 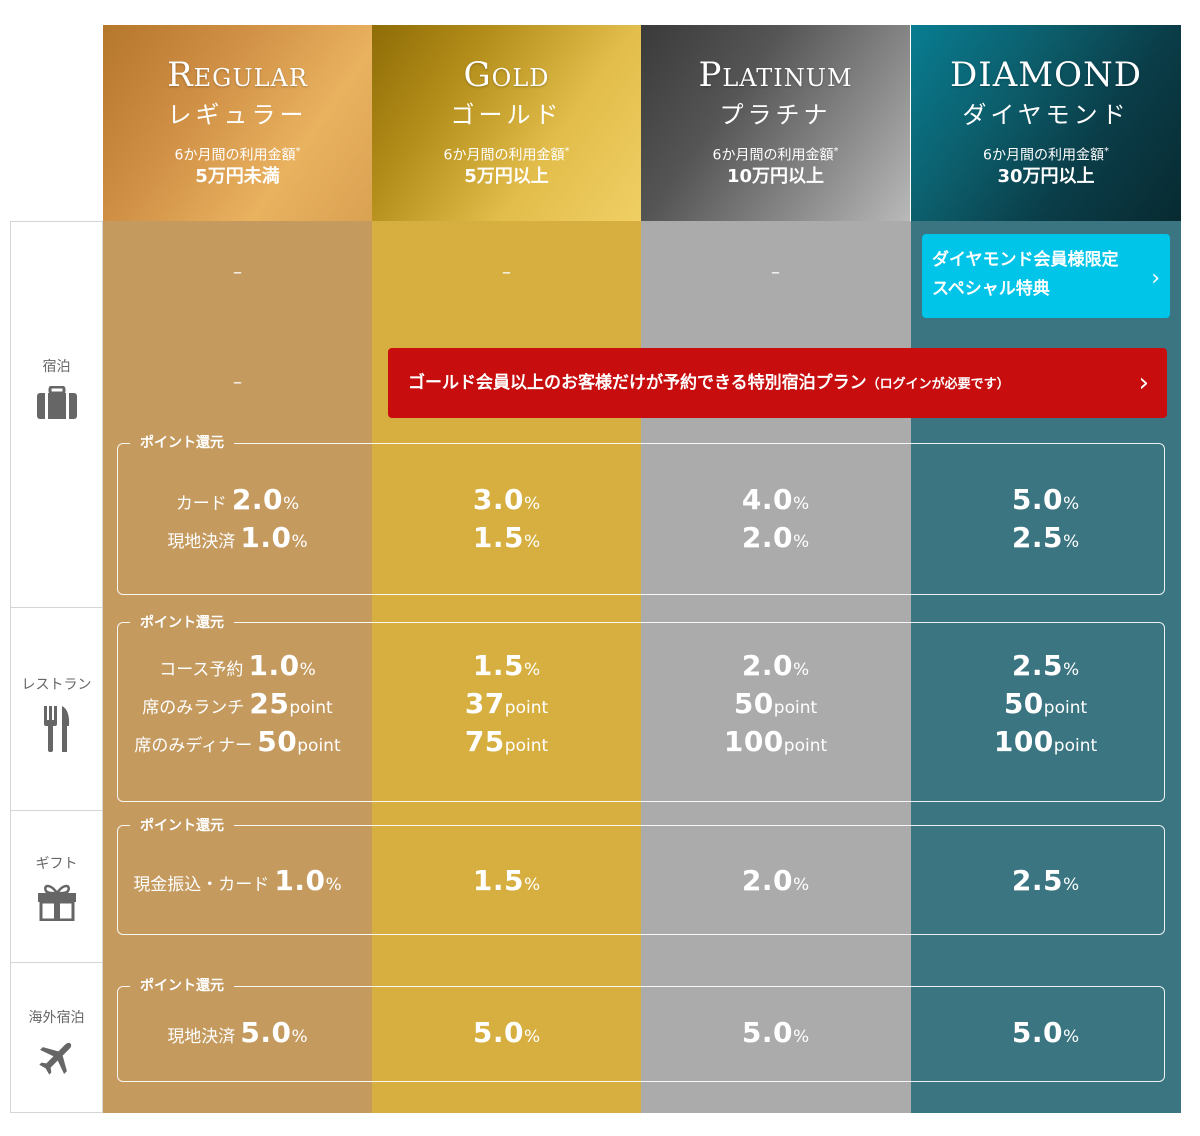 I want to click on airplane-icon, so click(x=54, y=1058).